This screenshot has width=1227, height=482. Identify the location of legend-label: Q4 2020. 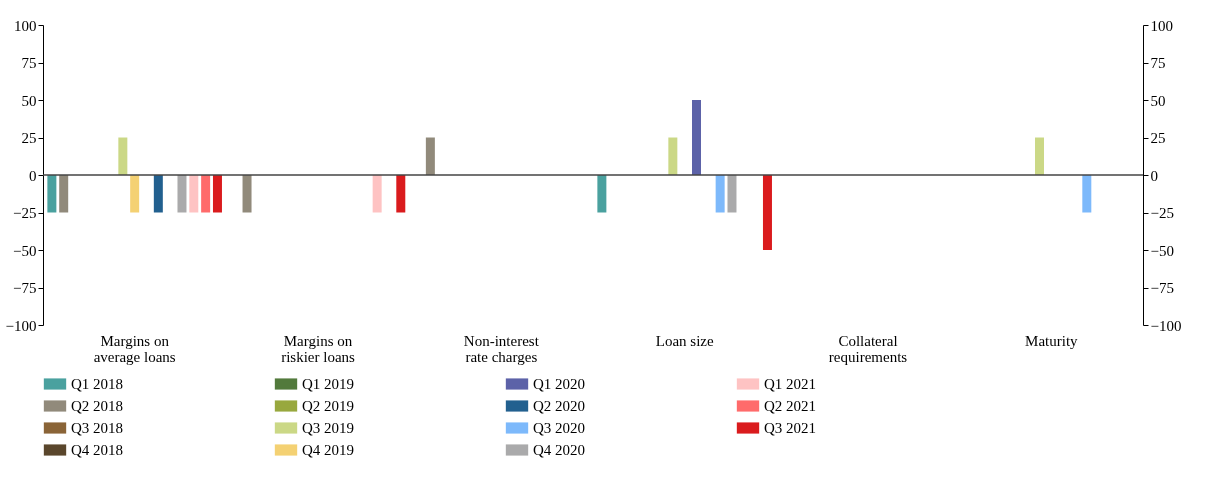
(559, 450).